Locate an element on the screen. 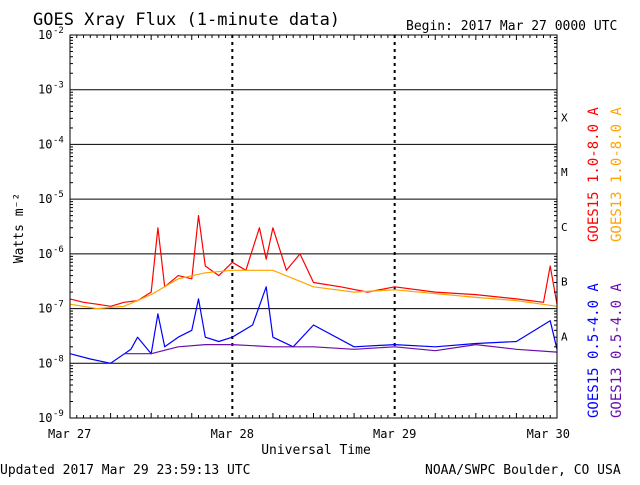  flare-class-label: M is located at coordinates (564, 172).